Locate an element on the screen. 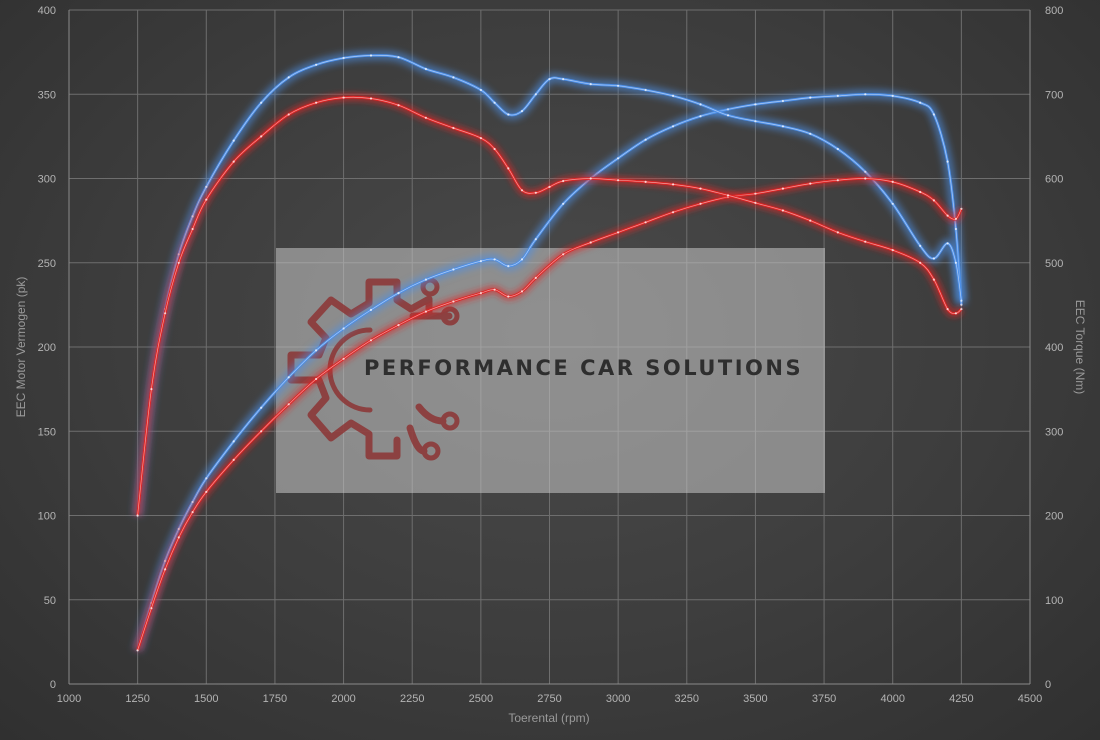 This screenshot has width=1100, height=740. x-tick-label: 1500 is located at coordinates (206, 699).